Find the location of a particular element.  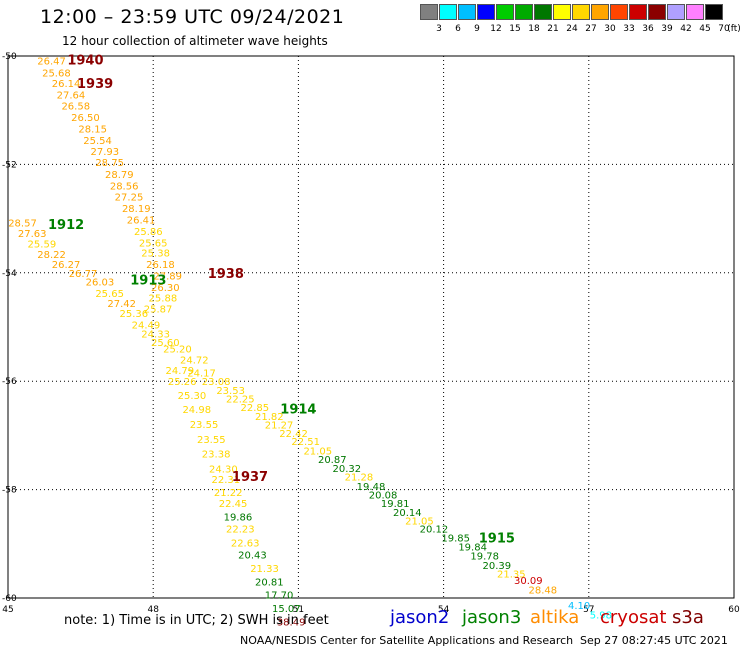

legend-label: 33 is located at coordinates (629, 29).